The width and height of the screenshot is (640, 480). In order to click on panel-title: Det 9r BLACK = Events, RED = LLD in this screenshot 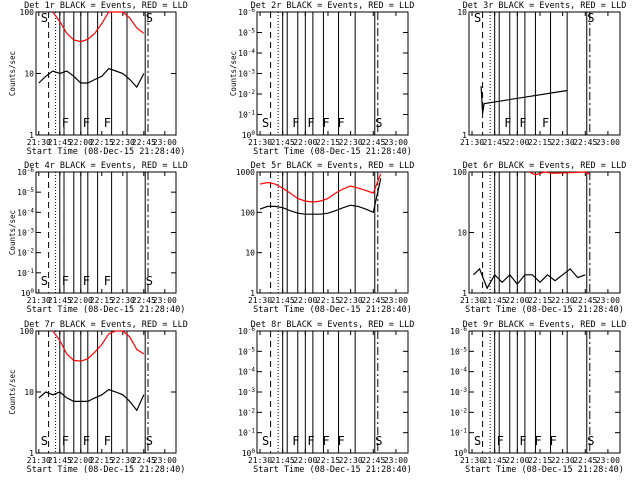, I will do `click(545, 325)`.